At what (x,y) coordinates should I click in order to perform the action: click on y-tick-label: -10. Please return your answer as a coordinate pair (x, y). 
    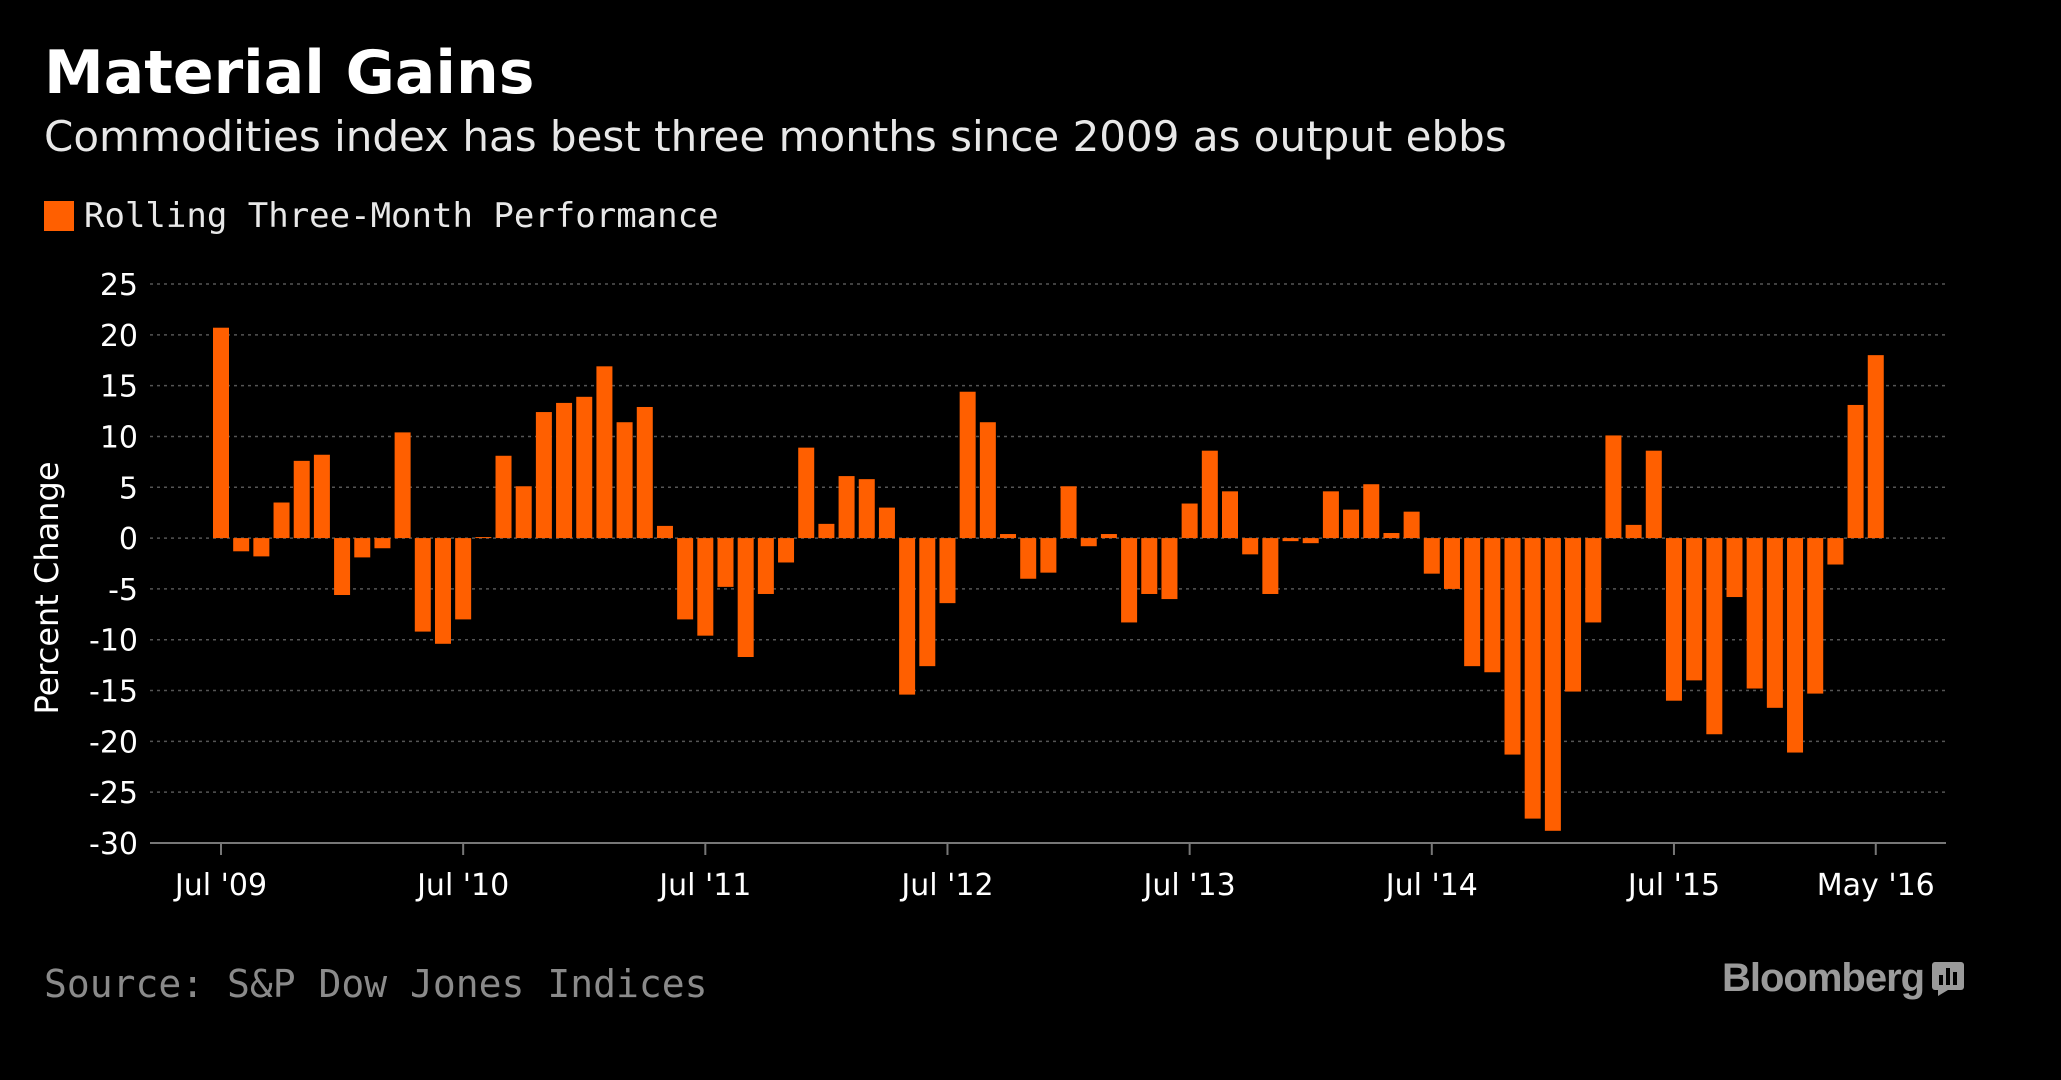
    Looking at the image, I should click on (113, 641).